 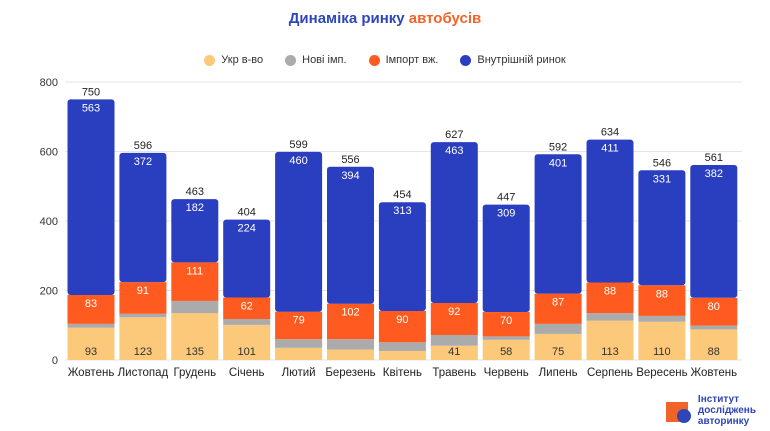 I want to click on x-tick-label: Липень, so click(x=558, y=373).